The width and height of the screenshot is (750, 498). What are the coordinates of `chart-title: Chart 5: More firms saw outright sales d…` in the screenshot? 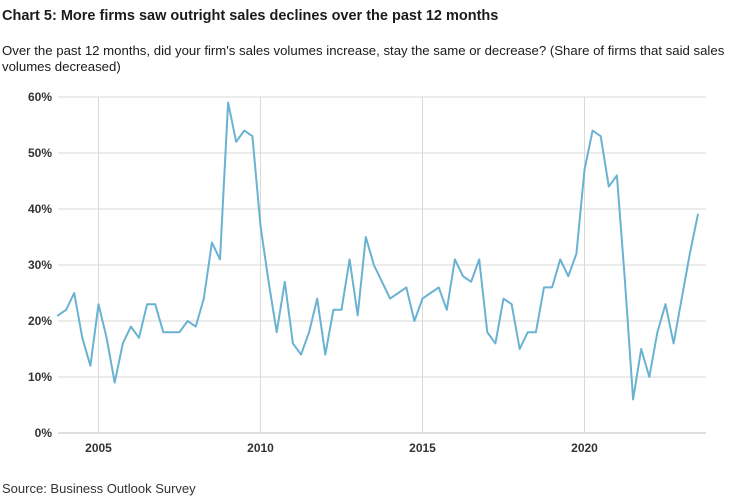 It's located at (250, 16).